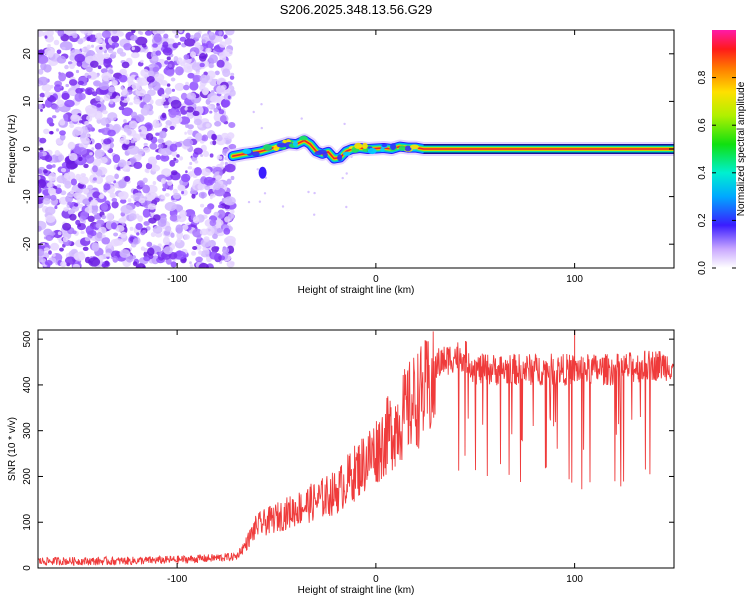  I want to click on snr-ytick-label: 200, so click(27, 476).